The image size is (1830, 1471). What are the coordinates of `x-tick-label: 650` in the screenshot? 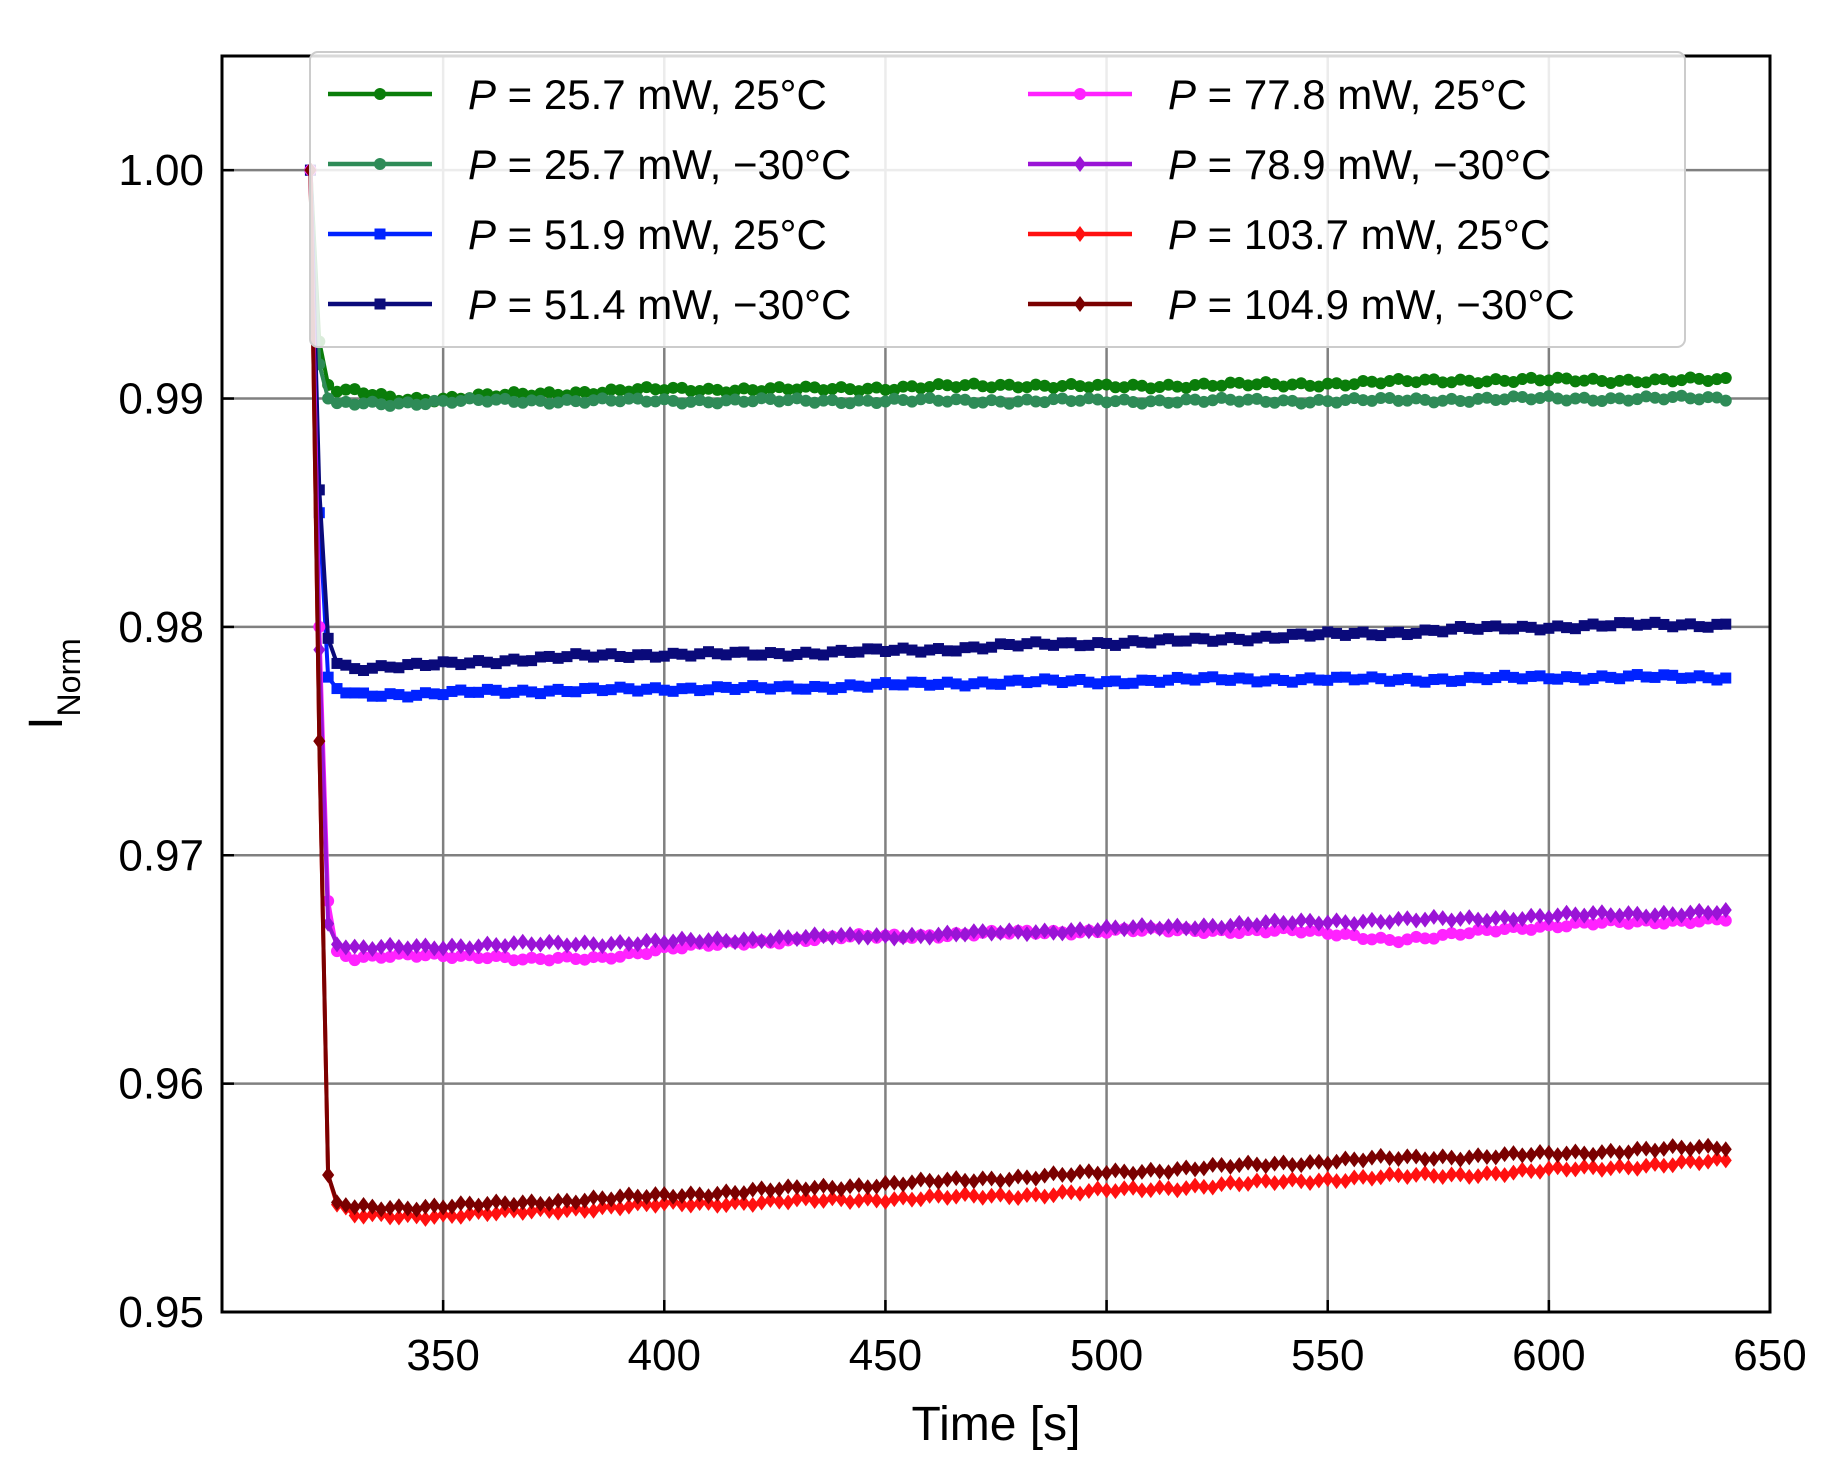 It's located at (1769, 1355).